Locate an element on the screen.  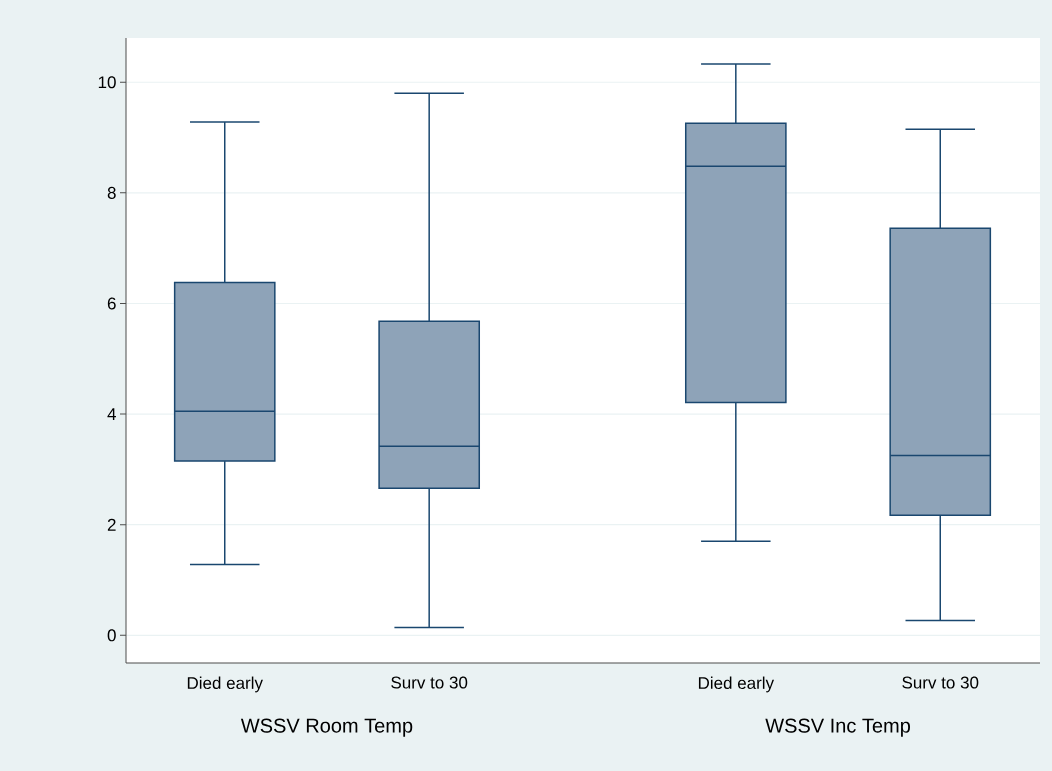
y-tick-label: 4 is located at coordinates (111, 414).